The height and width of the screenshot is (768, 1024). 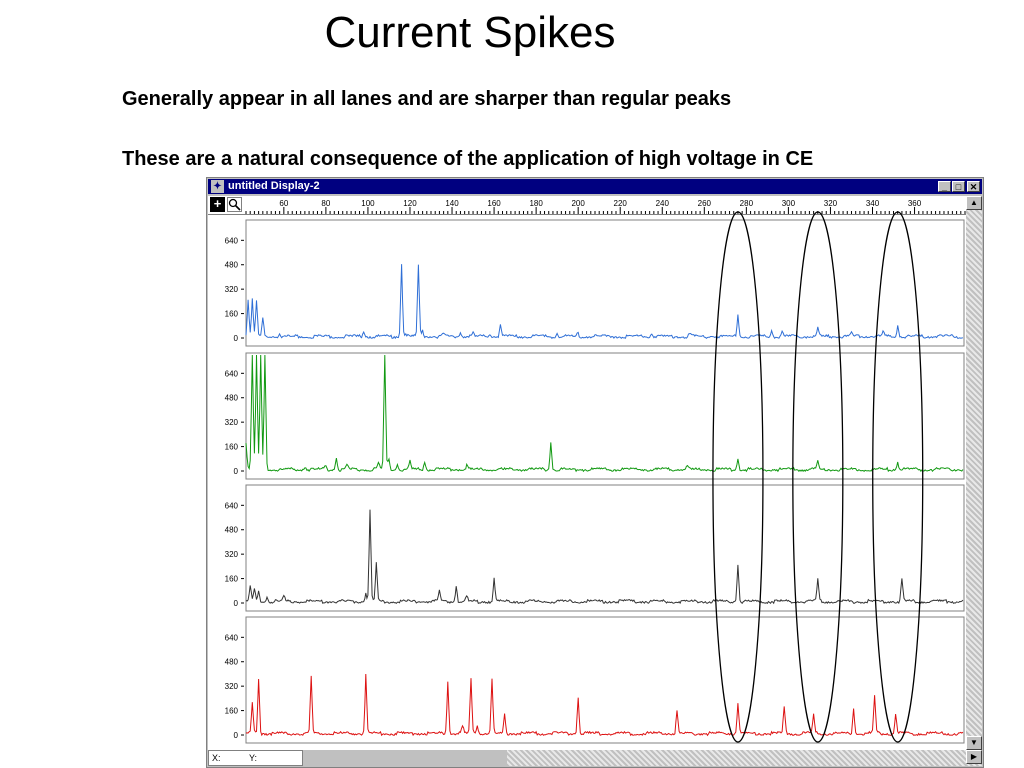 What do you see at coordinates (470, 32) in the screenshot?
I see `slide-title: Current Spikes` at bounding box center [470, 32].